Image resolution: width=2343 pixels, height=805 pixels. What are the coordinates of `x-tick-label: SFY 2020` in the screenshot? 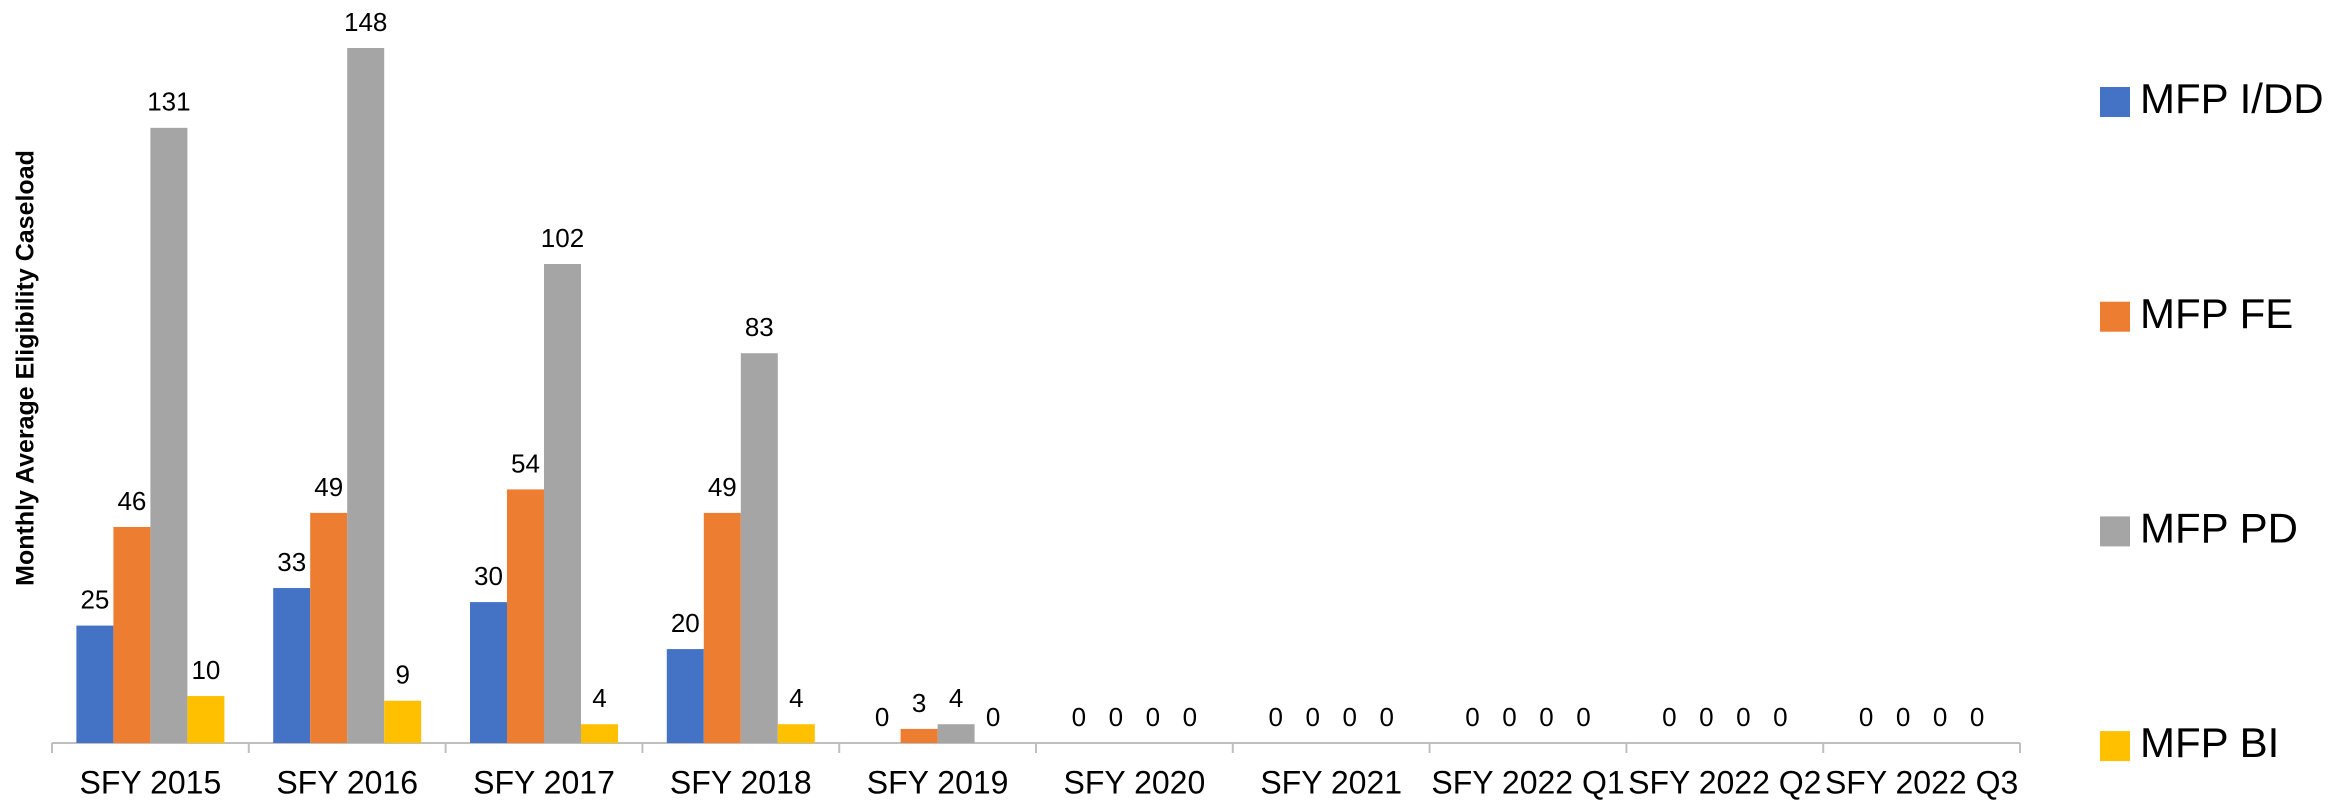 It's located at (1135, 782).